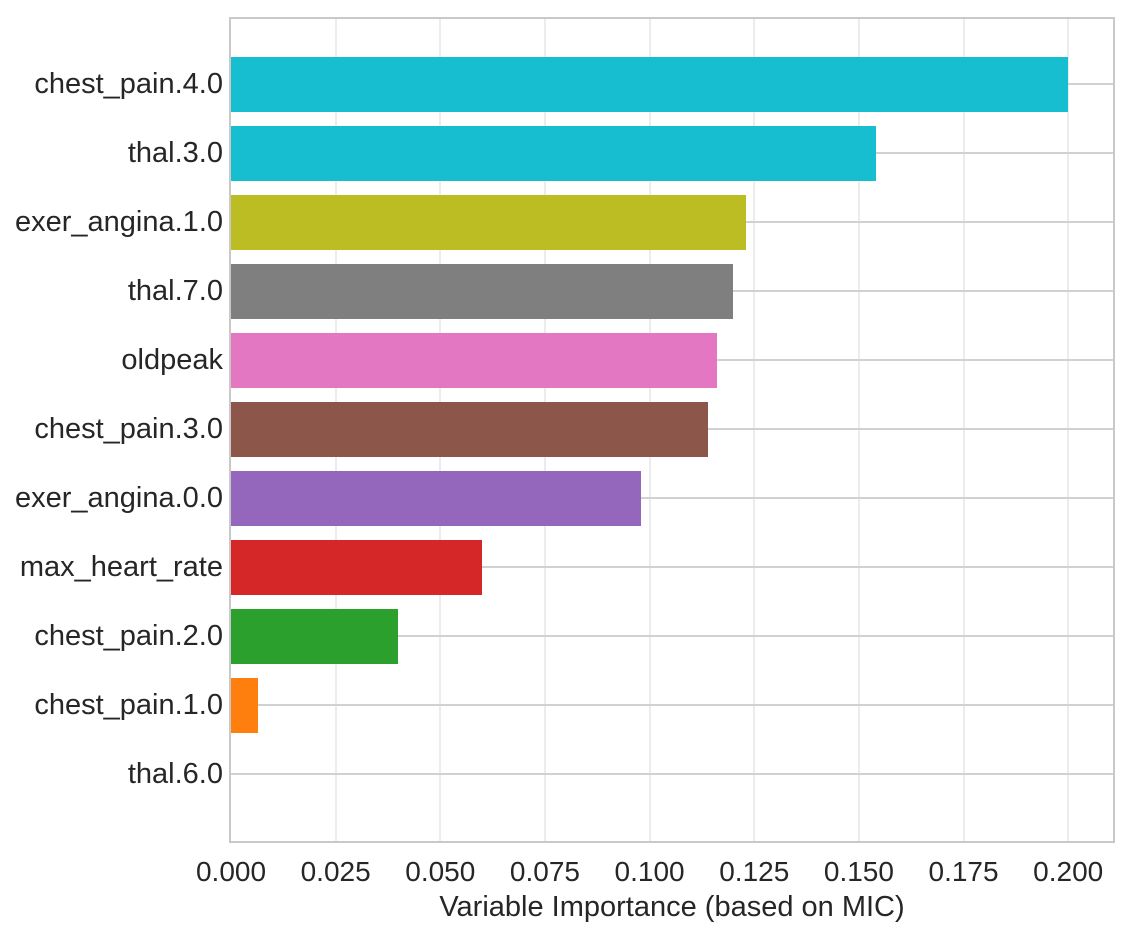 The image size is (1131, 940). Describe the element at coordinates (245, 705) in the screenshot. I see `bar-chest_pain.1.0` at that location.